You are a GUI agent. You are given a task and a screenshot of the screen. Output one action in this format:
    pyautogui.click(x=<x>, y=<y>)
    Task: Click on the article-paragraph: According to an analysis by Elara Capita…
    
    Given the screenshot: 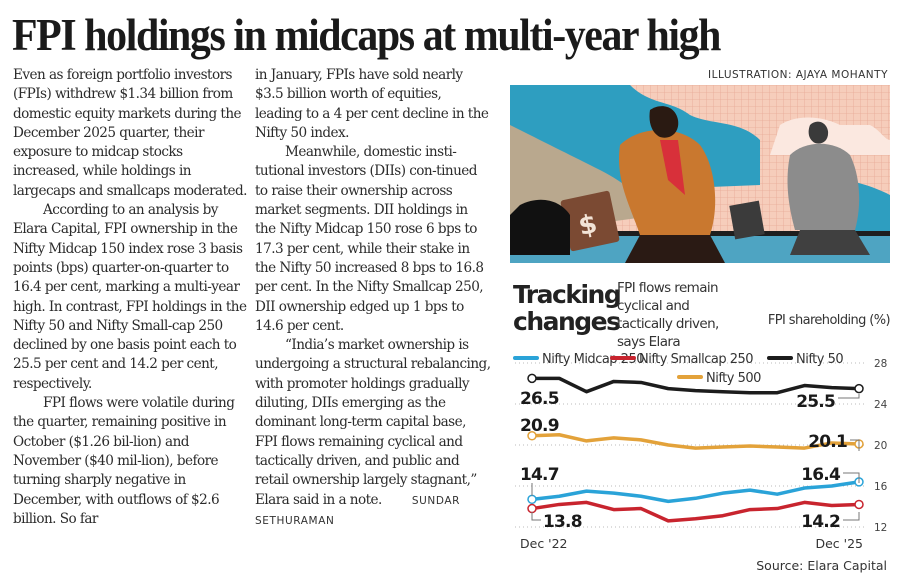 What is the action you would take?
    pyautogui.click(x=130, y=297)
    